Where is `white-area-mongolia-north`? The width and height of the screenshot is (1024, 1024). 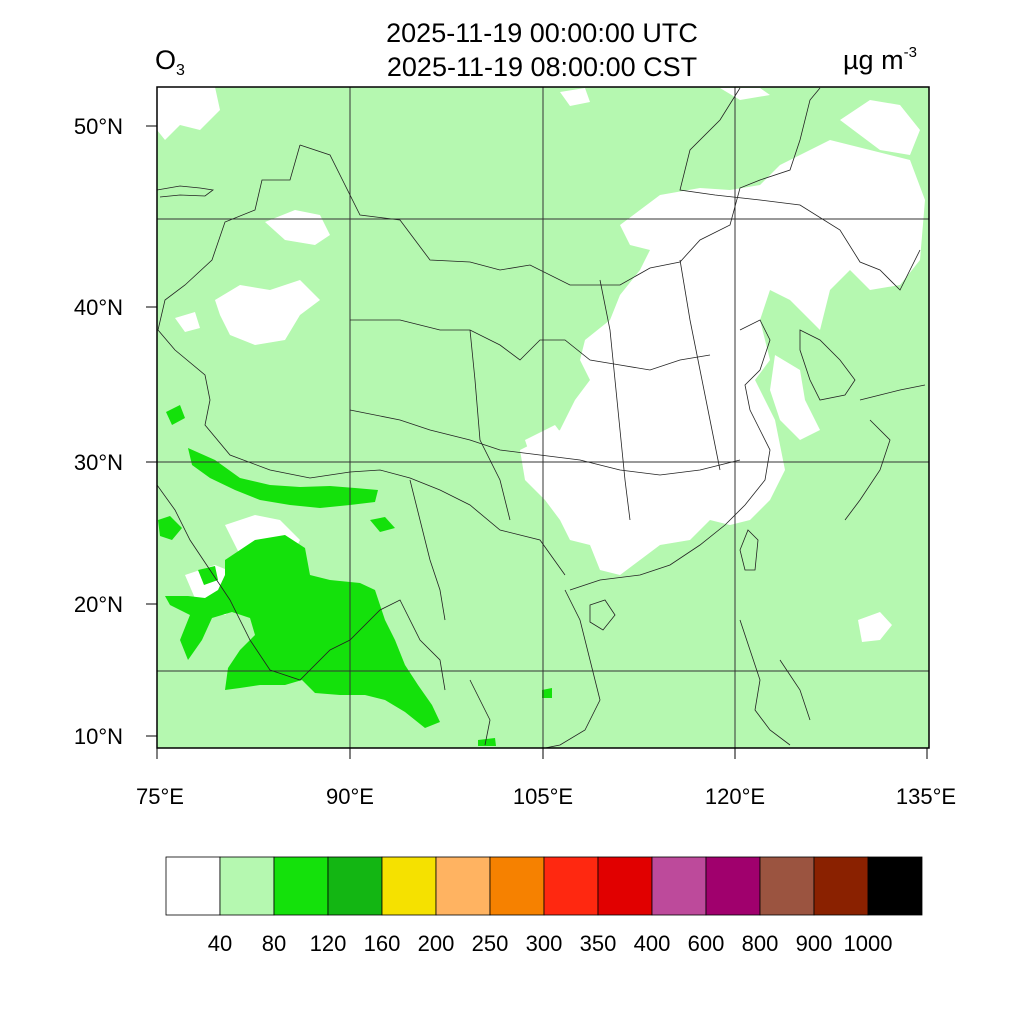 white-area-mongolia-north is located at coordinates (575, 97).